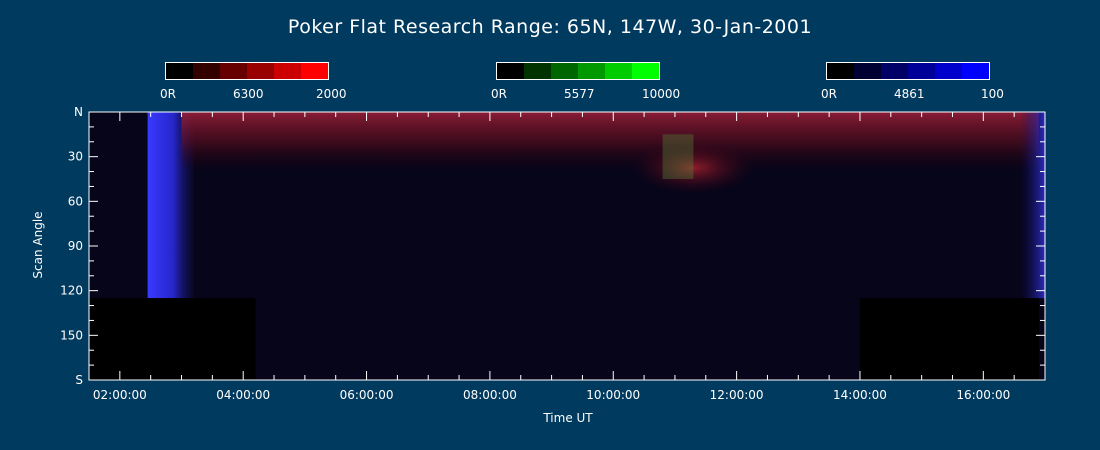 The image size is (1100, 450). What do you see at coordinates (983, 395) in the screenshot?
I see `x-tick-label: 16:00:00` at bounding box center [983, 395].